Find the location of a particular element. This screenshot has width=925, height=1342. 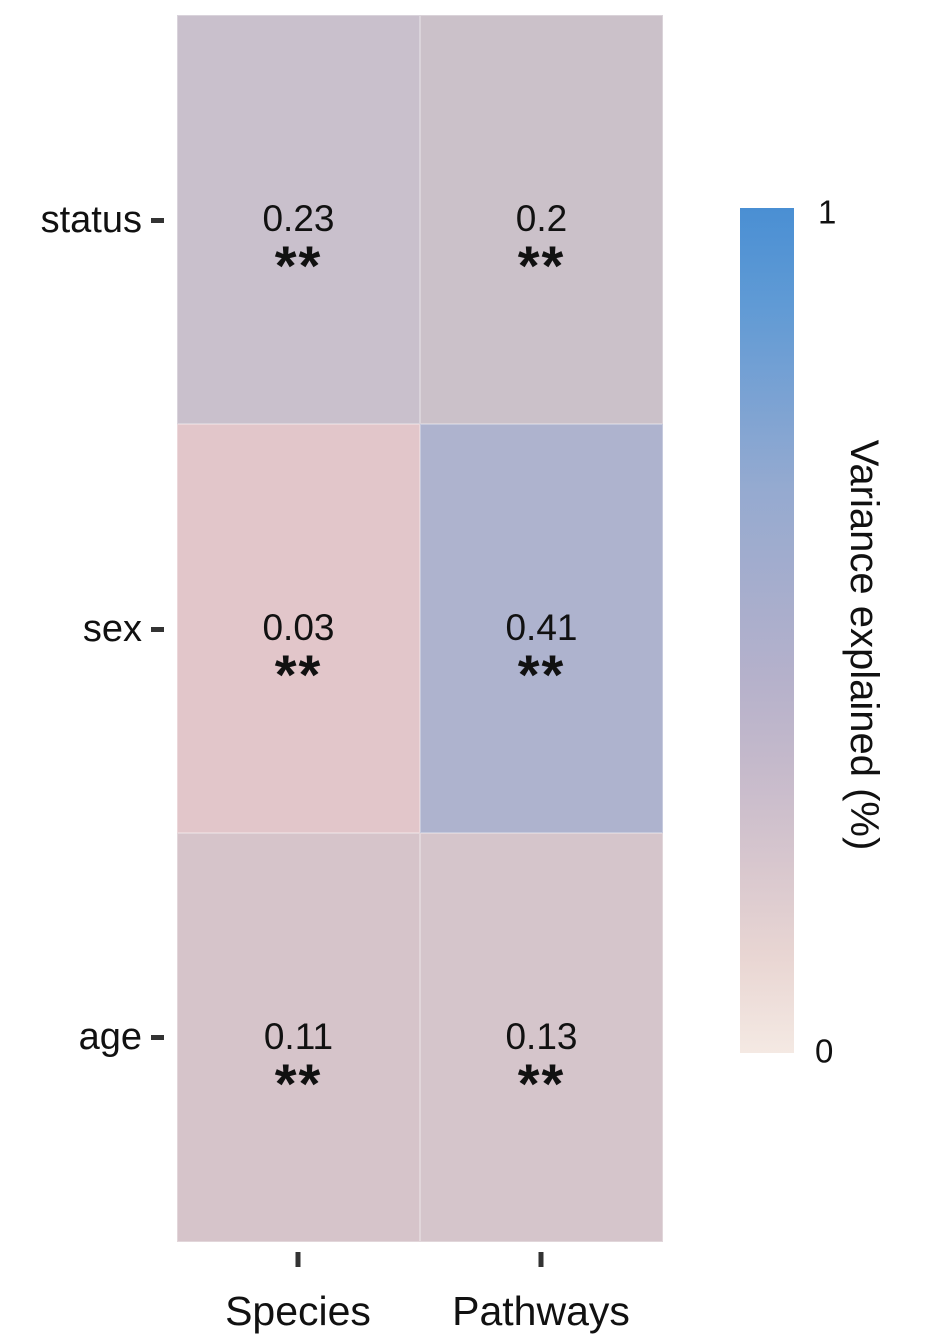

y-axis-item-status: status is located at coordinates (82, 220).